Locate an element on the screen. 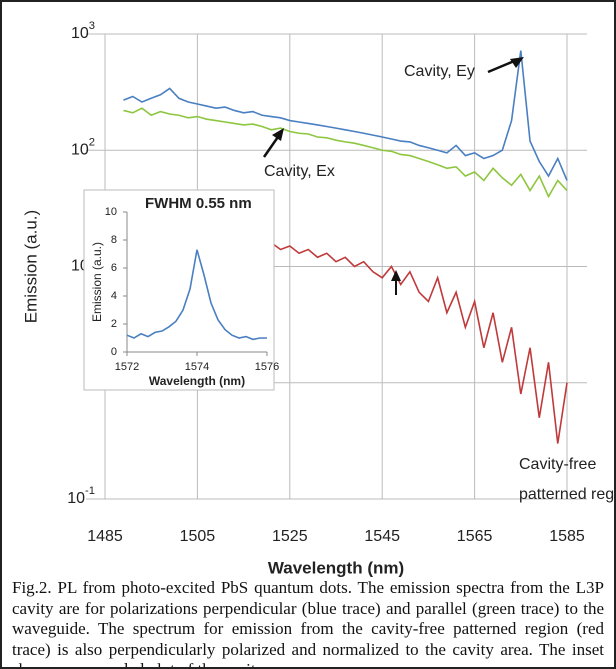  x-tick-label: 1572 is located at coordinates (127, 367).